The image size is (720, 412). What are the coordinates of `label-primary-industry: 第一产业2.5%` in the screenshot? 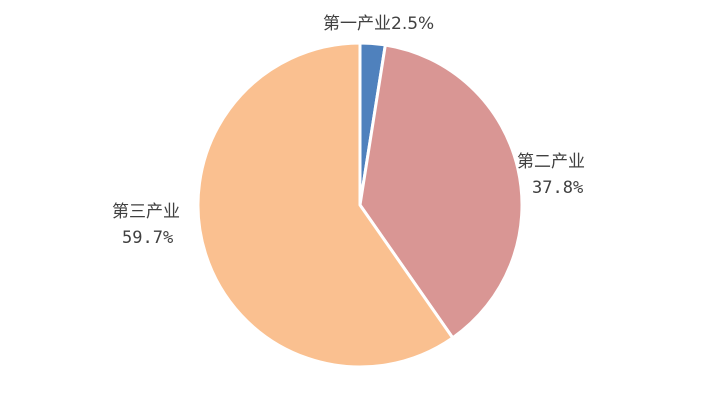 It's located at (378, 24).